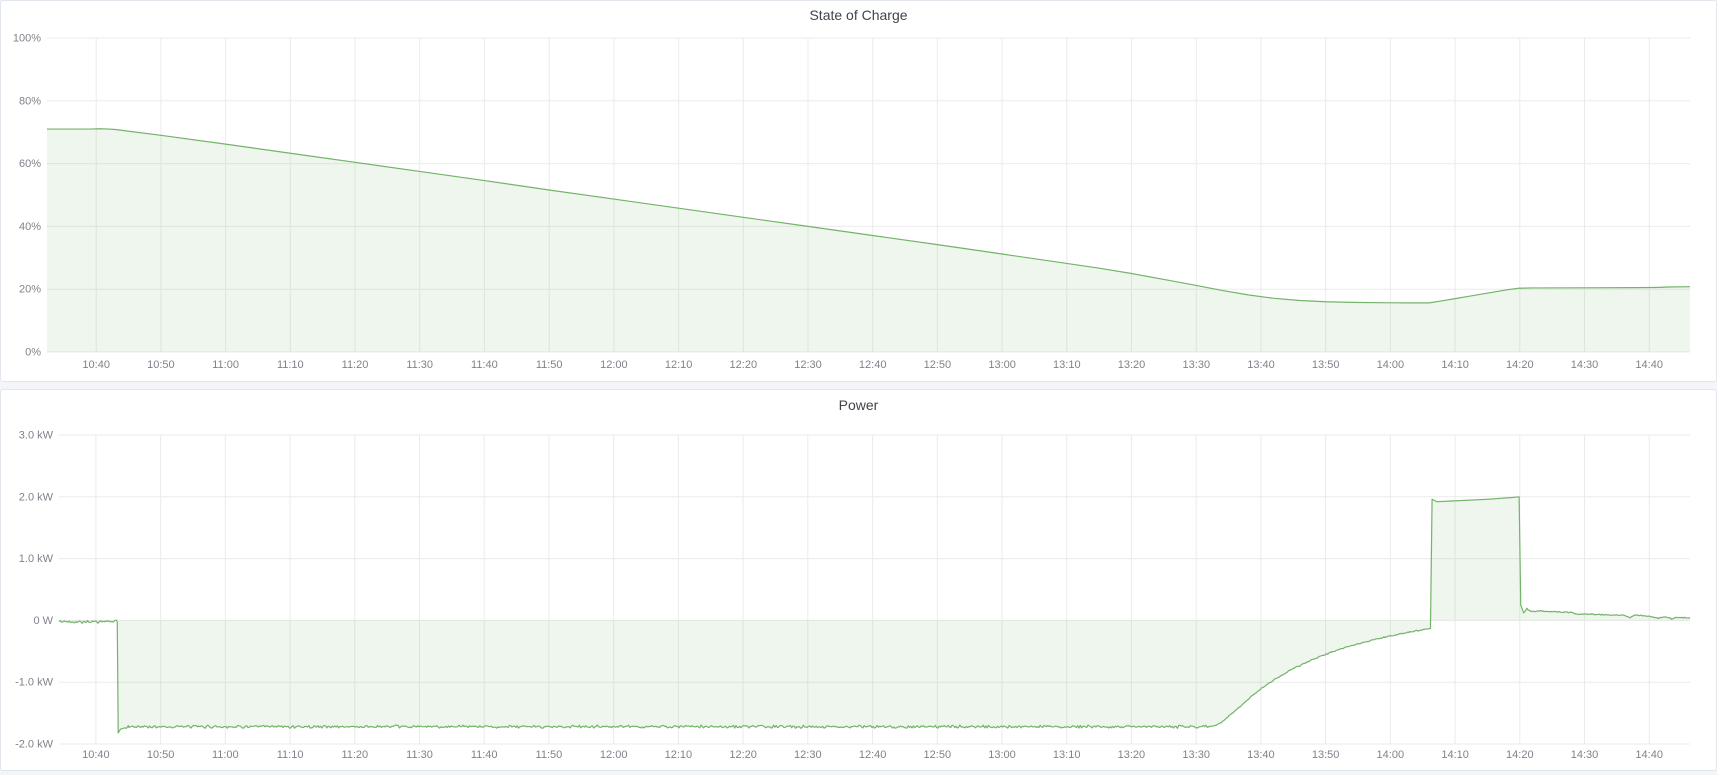 The image size is (1717, 775). I want to click on y-tick-label: 20%, so click(30, 290).